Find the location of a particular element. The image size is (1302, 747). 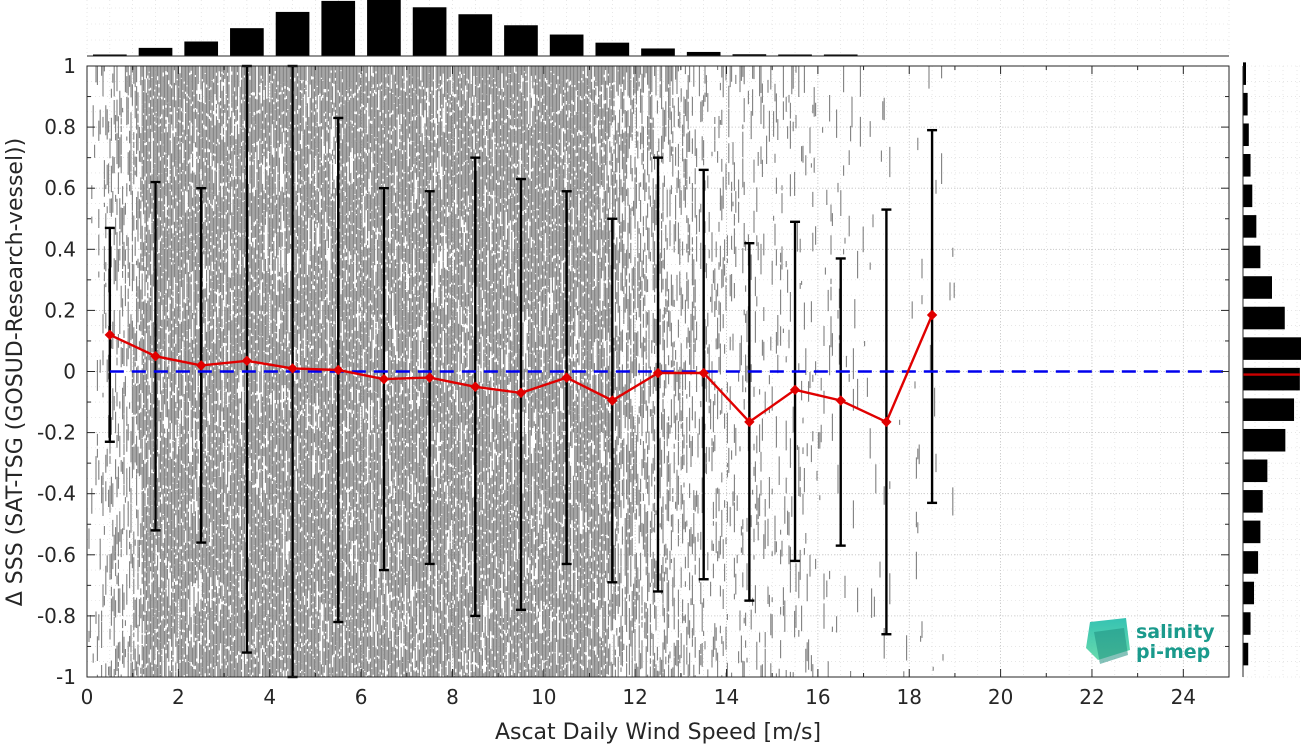

salinity-pi-mep-logo: salinity pi-mep is located at coordinates (1150, 641).